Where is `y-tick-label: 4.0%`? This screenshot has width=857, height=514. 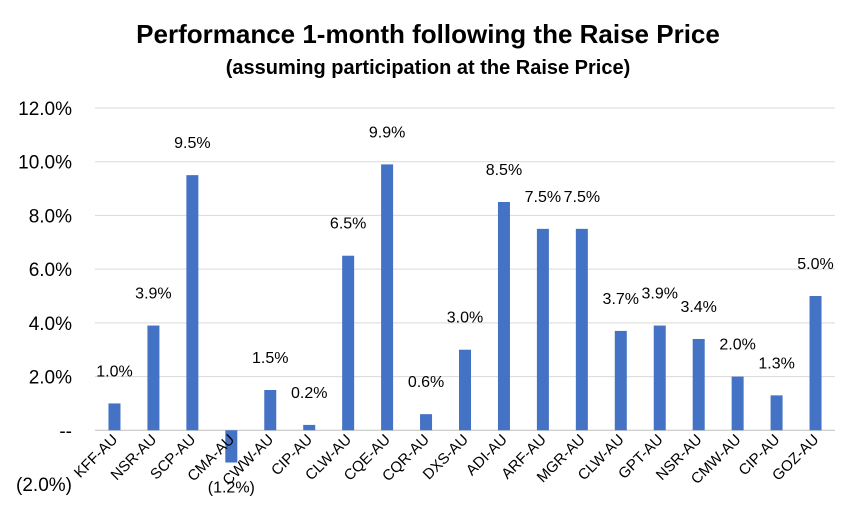 y-tick-label: 4.0% is located at coordinates (50, 324).